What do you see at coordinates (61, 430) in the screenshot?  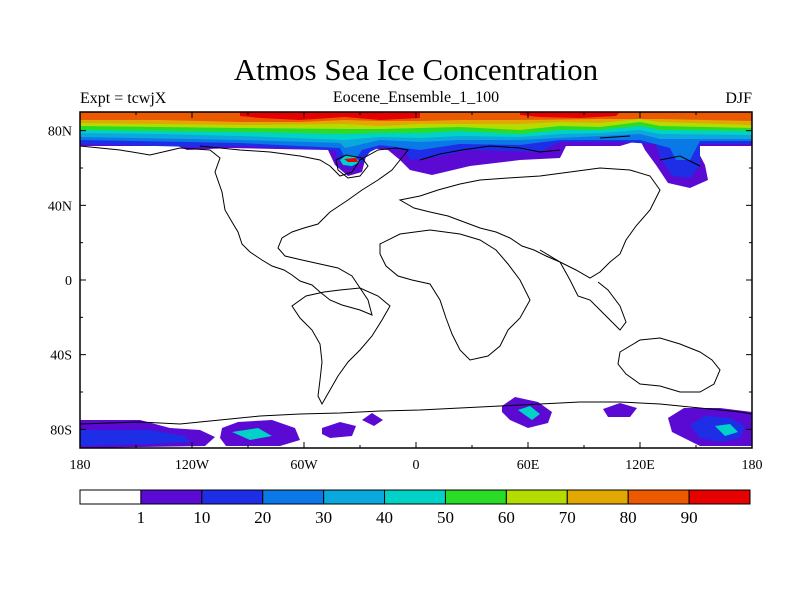 I see `y-tick-label: 80S` at bounding box center [61, 430].